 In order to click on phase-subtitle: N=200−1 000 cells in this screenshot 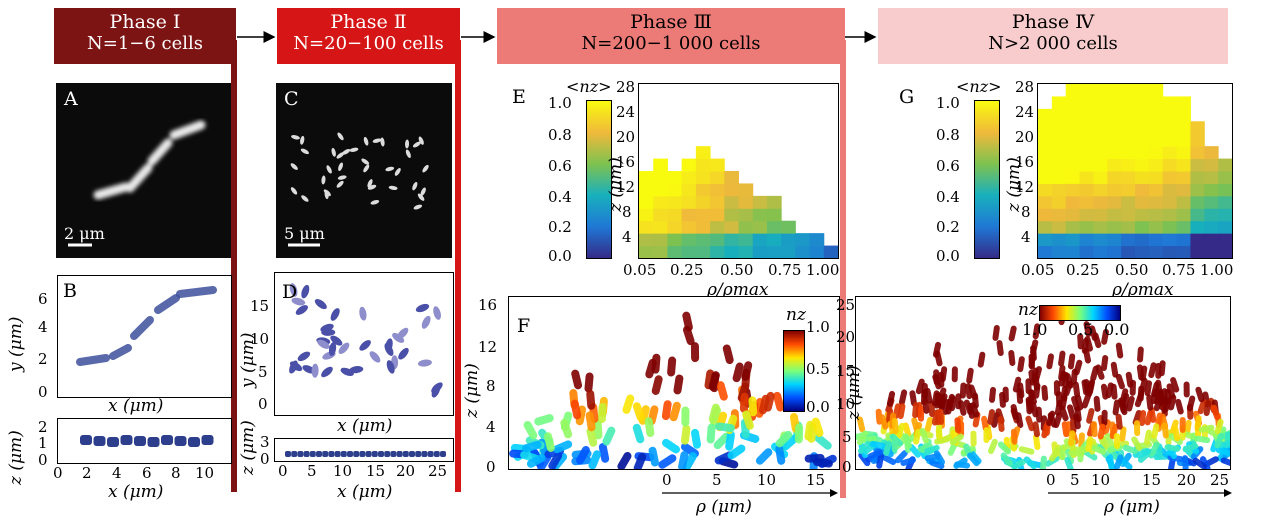, I will do `click(671, 43)`.